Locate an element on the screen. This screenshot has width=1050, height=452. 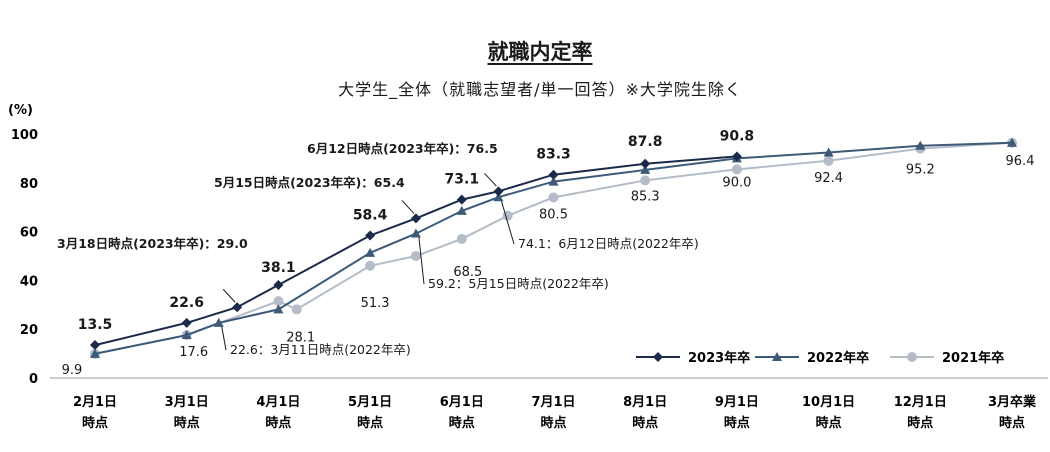
data-label: 87.8 is located at coordinates (645, 142).